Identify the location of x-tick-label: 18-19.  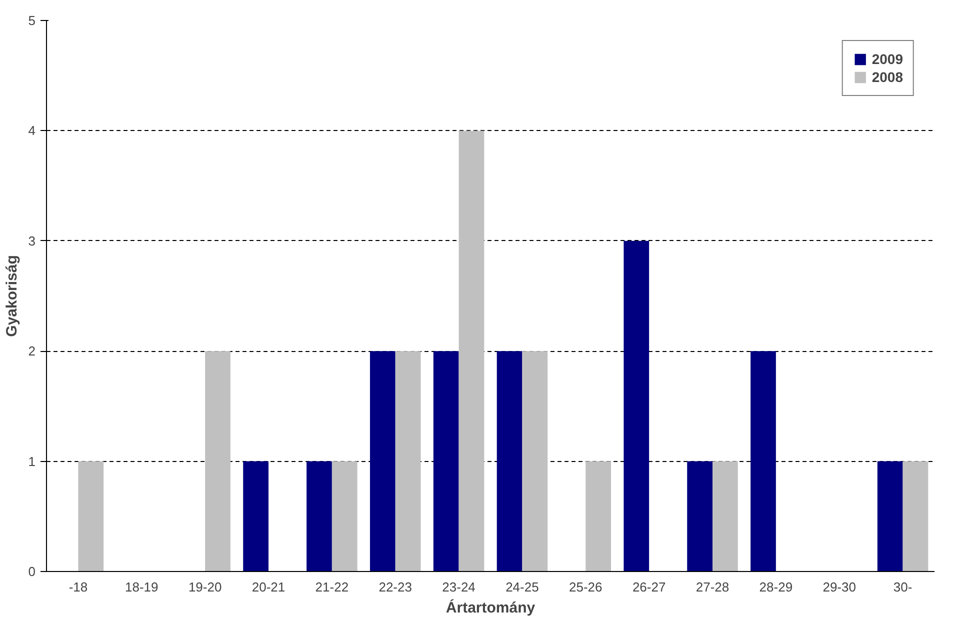
(141, 587).